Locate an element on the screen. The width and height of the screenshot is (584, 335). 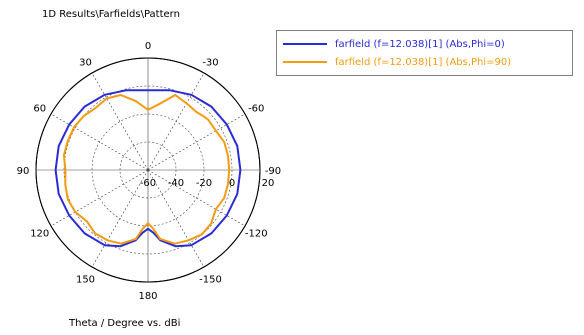
radial-tick-label-1: -40 is located at coordinates (176, 183).